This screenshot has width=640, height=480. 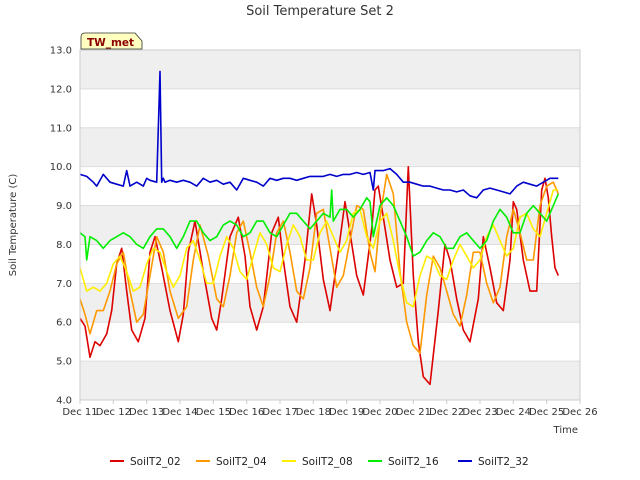 I want to click on y-axis-ticks: 4.0 5.0 6.0 7.0 8.0 9.0 10.0 11.0 12.0 13.0, so click(x=61, y=226).